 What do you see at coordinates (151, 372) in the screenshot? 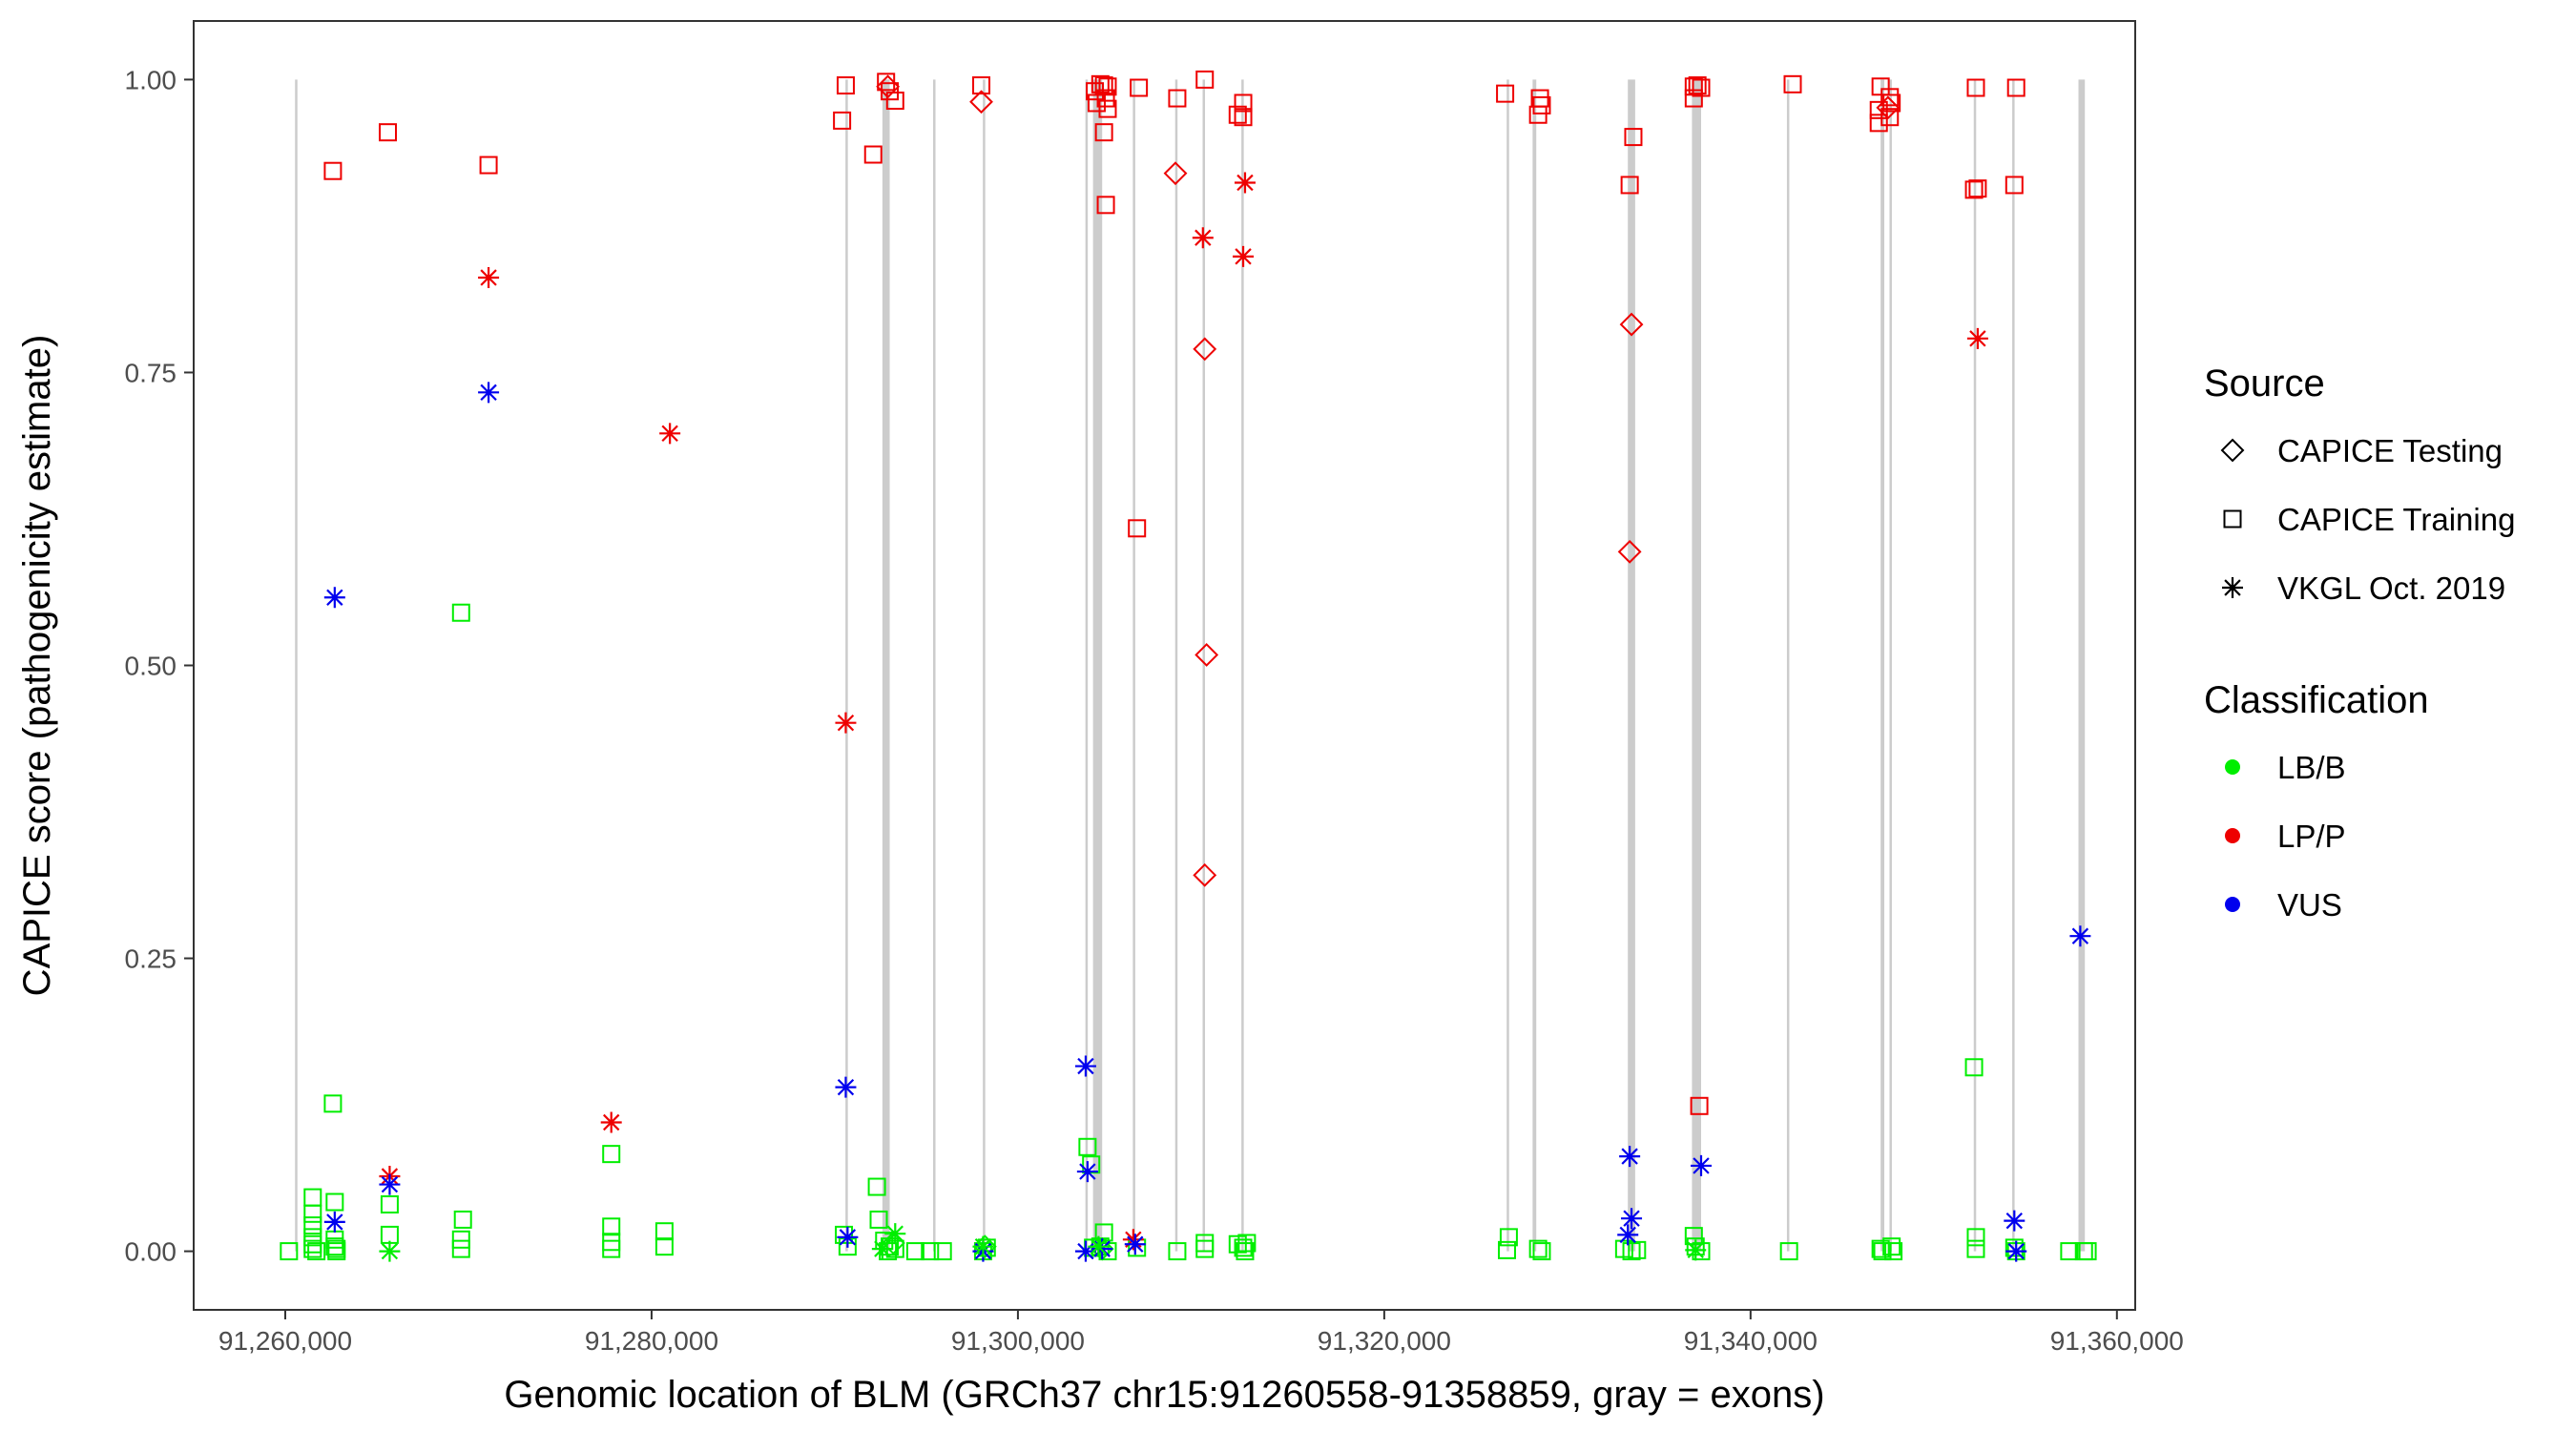
I see `y-tick-label: 0.75` at bounding box center [151, 372].